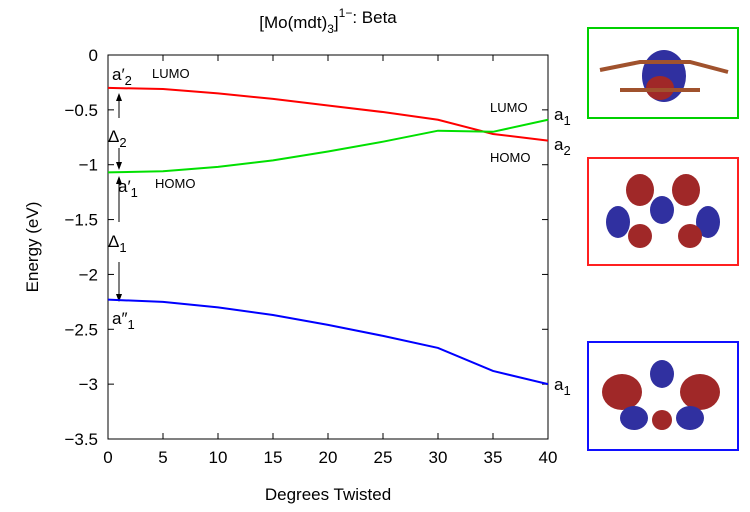 The height and width of the screenshot is (512, 750). What do you see at coordinates (218, 457) in the screenshot?
I see `x-tick-label: 10` at bounding box center [218, 457].